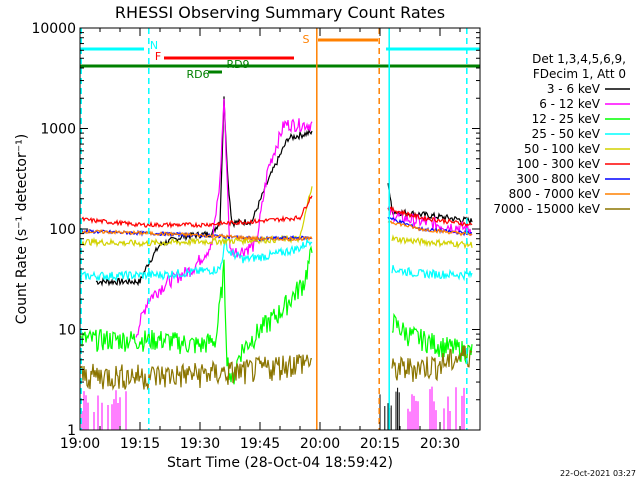 Image resolution: width=640 pixels, height=480 pixels. I want to click on series-line-9-after, so click(432, 363).